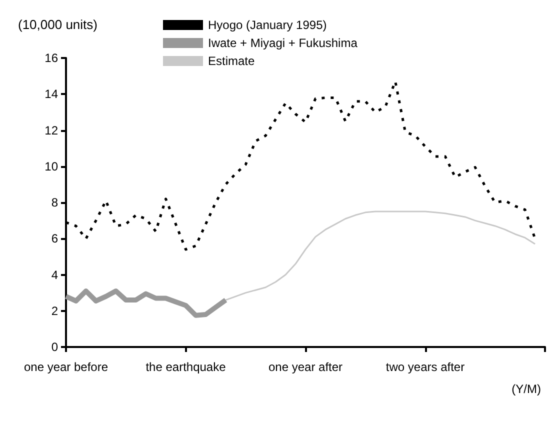  Describe the element at coordinates (305, 367) in the screenshot. I see `x-tick-label: one year after` at that location.